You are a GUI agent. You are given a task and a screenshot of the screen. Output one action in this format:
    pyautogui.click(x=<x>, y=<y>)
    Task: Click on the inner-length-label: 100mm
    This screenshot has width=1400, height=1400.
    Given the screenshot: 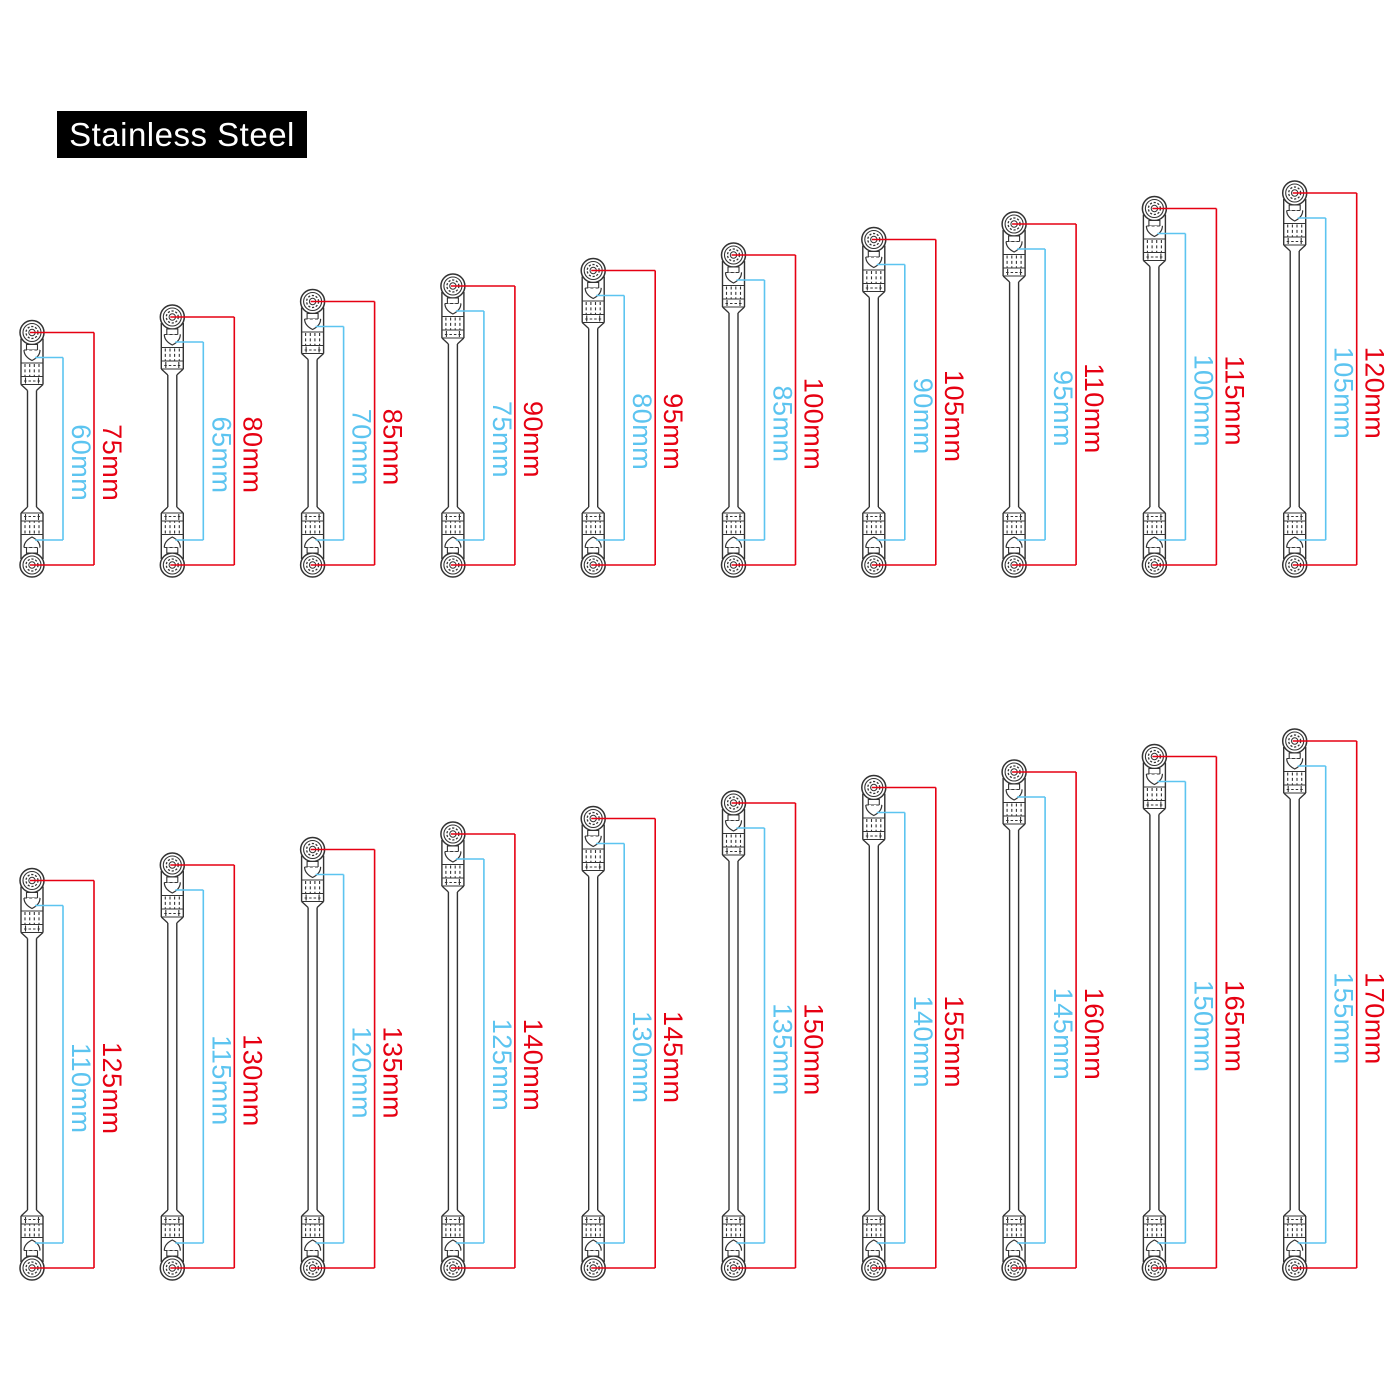 What is the action you would take?
    pyautogui.click(x=1203, y=400)
    